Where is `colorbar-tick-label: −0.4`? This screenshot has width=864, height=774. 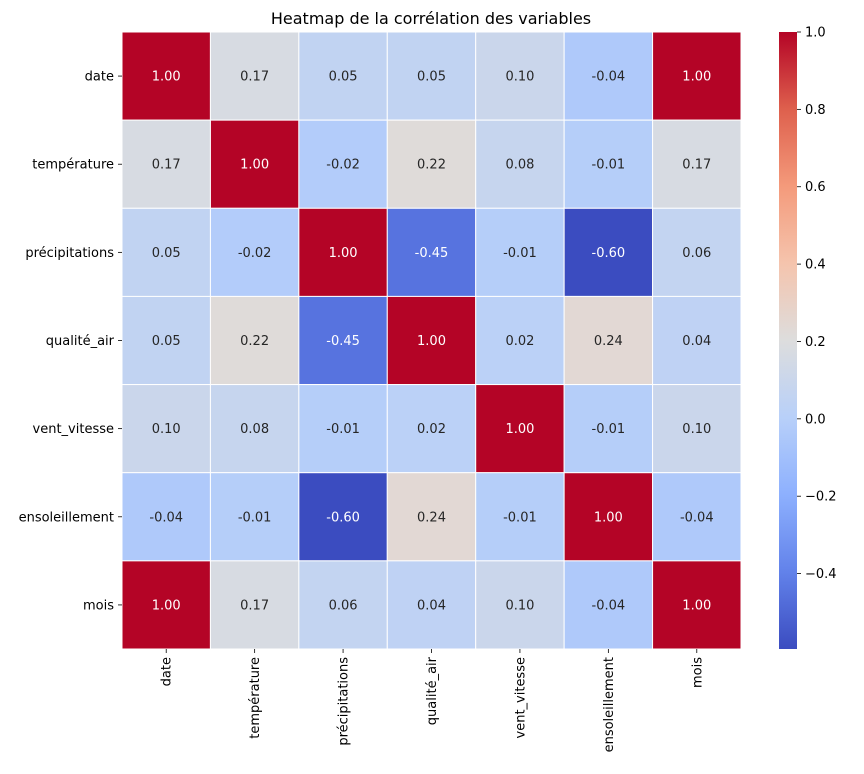 colorbar-tick-label: −0.4 is located at coordinates (821, 574).